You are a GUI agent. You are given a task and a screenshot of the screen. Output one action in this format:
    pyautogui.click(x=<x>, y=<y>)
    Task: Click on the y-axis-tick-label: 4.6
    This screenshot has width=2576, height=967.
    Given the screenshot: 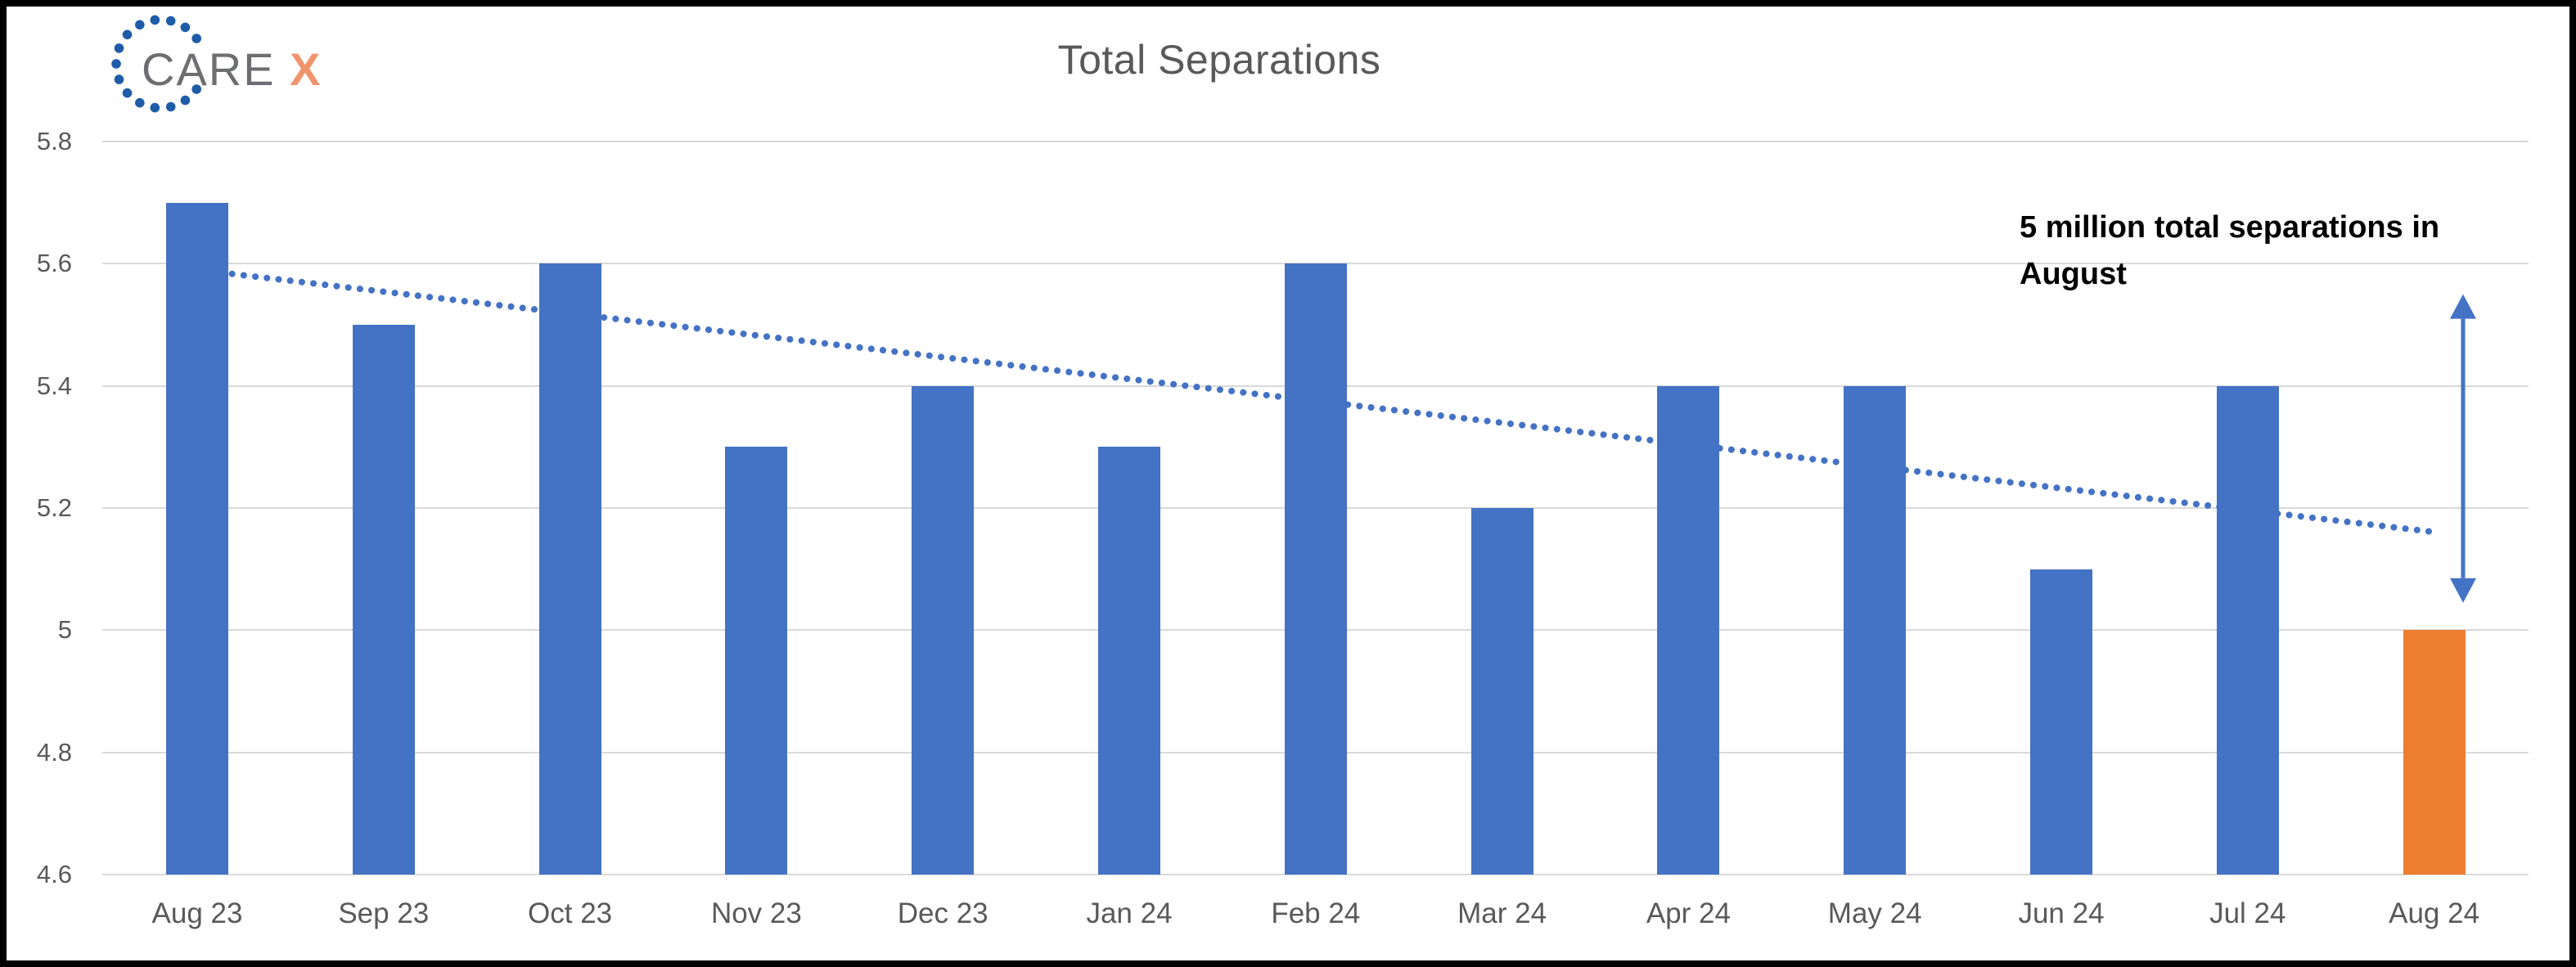 What is the action you would take?
    pyautogui.click(x=54, y=874)
    